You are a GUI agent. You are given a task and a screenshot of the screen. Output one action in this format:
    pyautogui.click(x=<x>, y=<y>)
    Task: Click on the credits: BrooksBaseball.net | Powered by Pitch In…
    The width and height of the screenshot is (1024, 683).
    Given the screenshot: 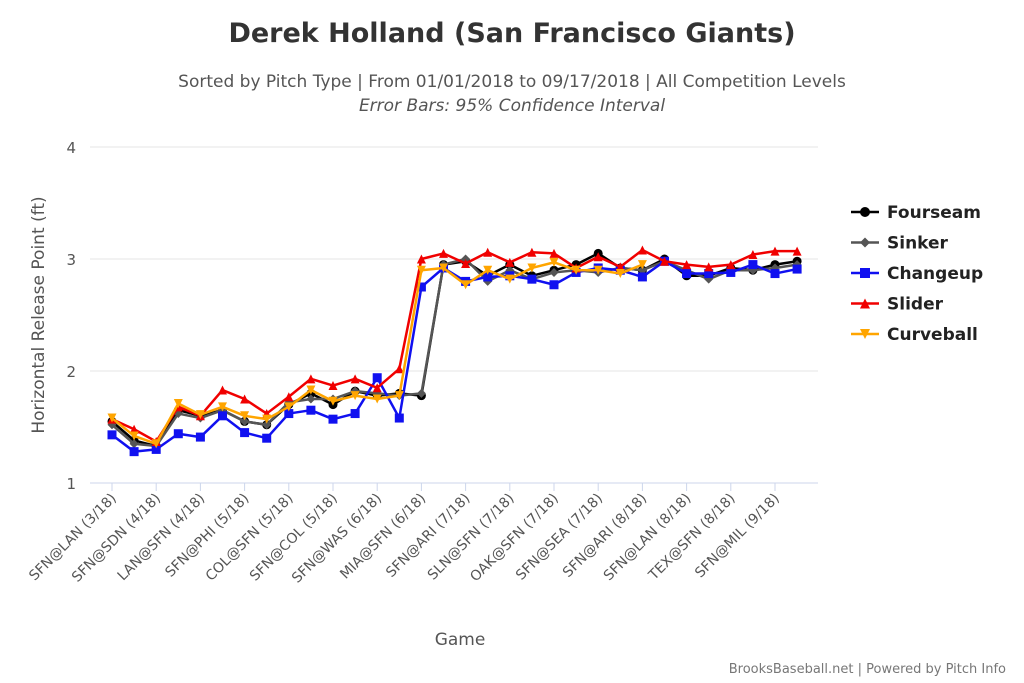 What is the action you would take?
    pyautogui.click(x=867, y=669)
    